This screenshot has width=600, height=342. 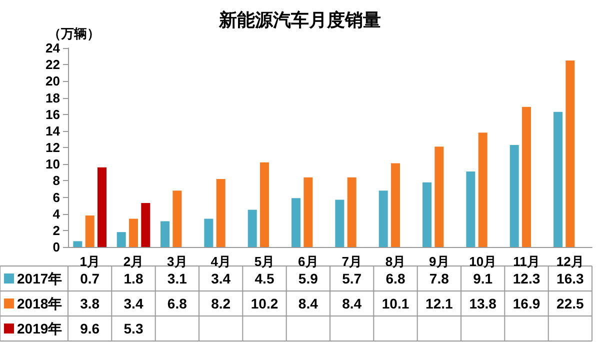 I want to click on legend-label: 2019年, so click(x=39, y=328).